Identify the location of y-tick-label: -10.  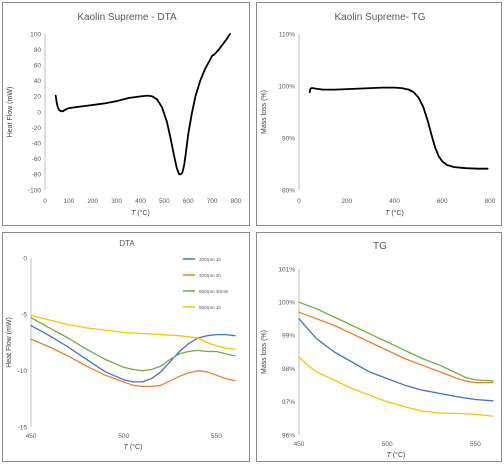
(23, 371).